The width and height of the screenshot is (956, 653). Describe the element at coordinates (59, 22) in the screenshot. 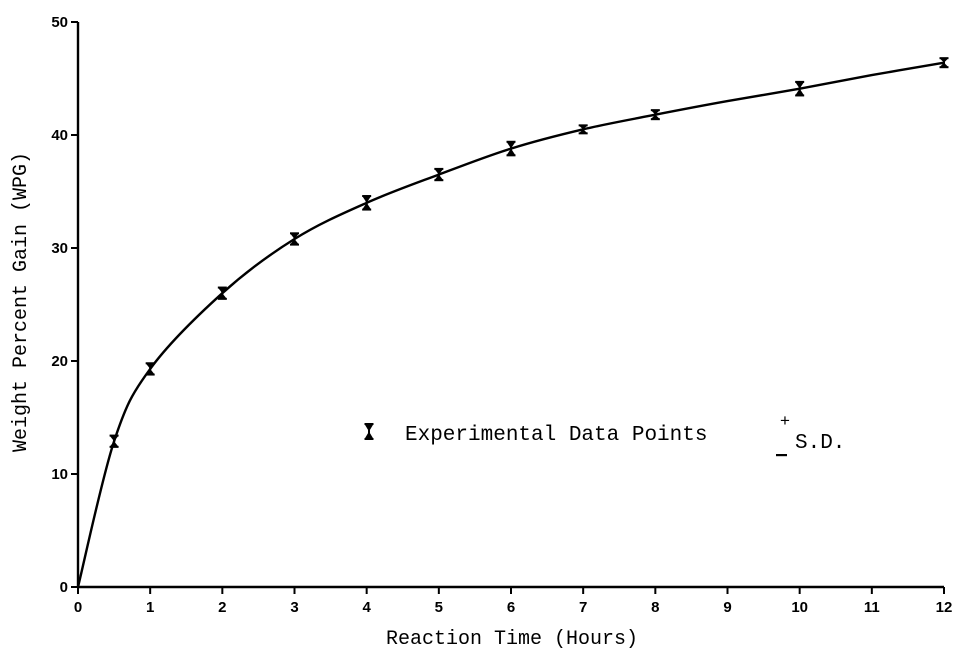

I see `y-tick-label: 50` at that location.